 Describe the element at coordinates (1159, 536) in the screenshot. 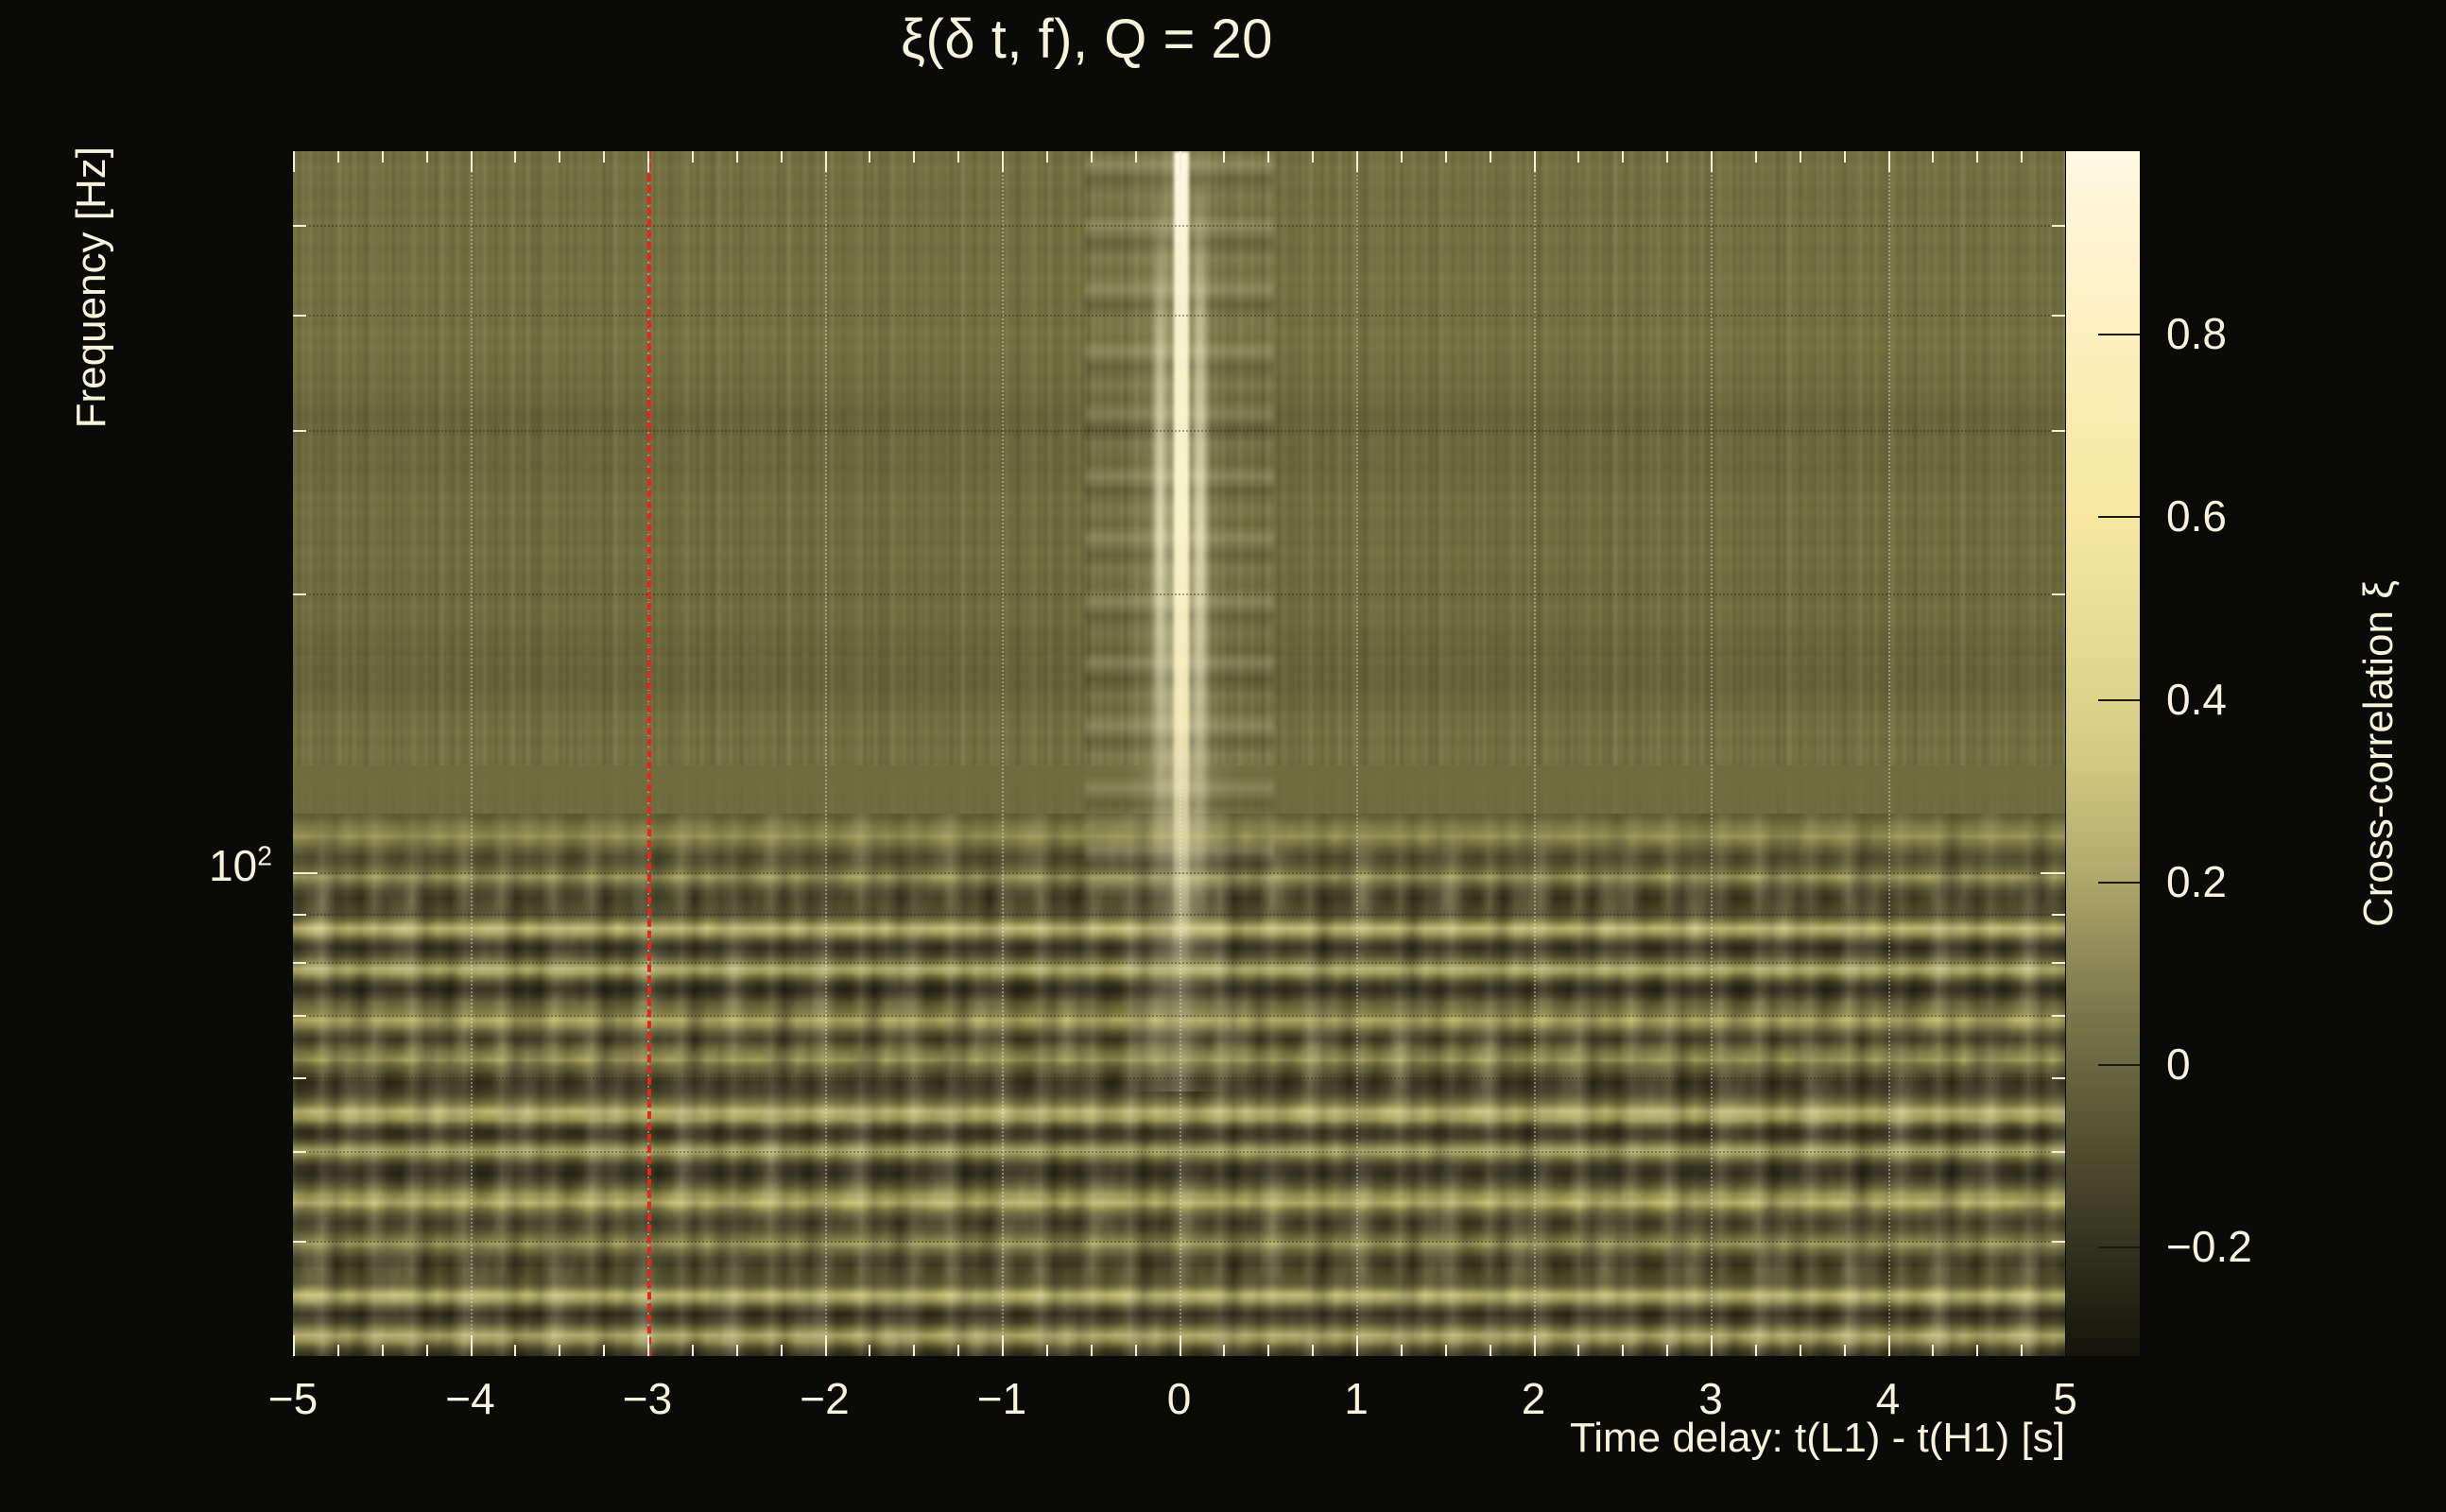

I see `coherent-peak-sidelobe-left` at that location.